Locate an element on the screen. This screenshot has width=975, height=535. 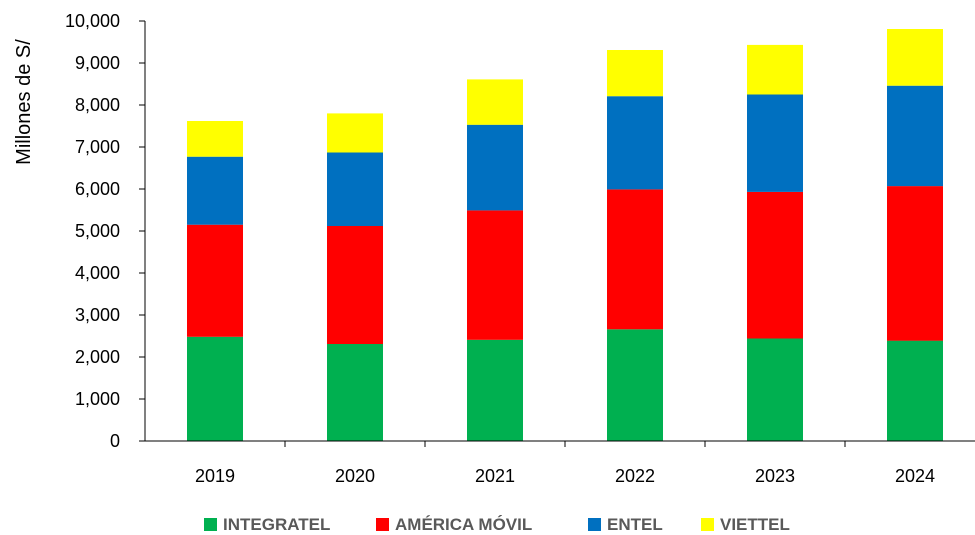
x-tick-label: 2024 is located at coordinates (915, 476).